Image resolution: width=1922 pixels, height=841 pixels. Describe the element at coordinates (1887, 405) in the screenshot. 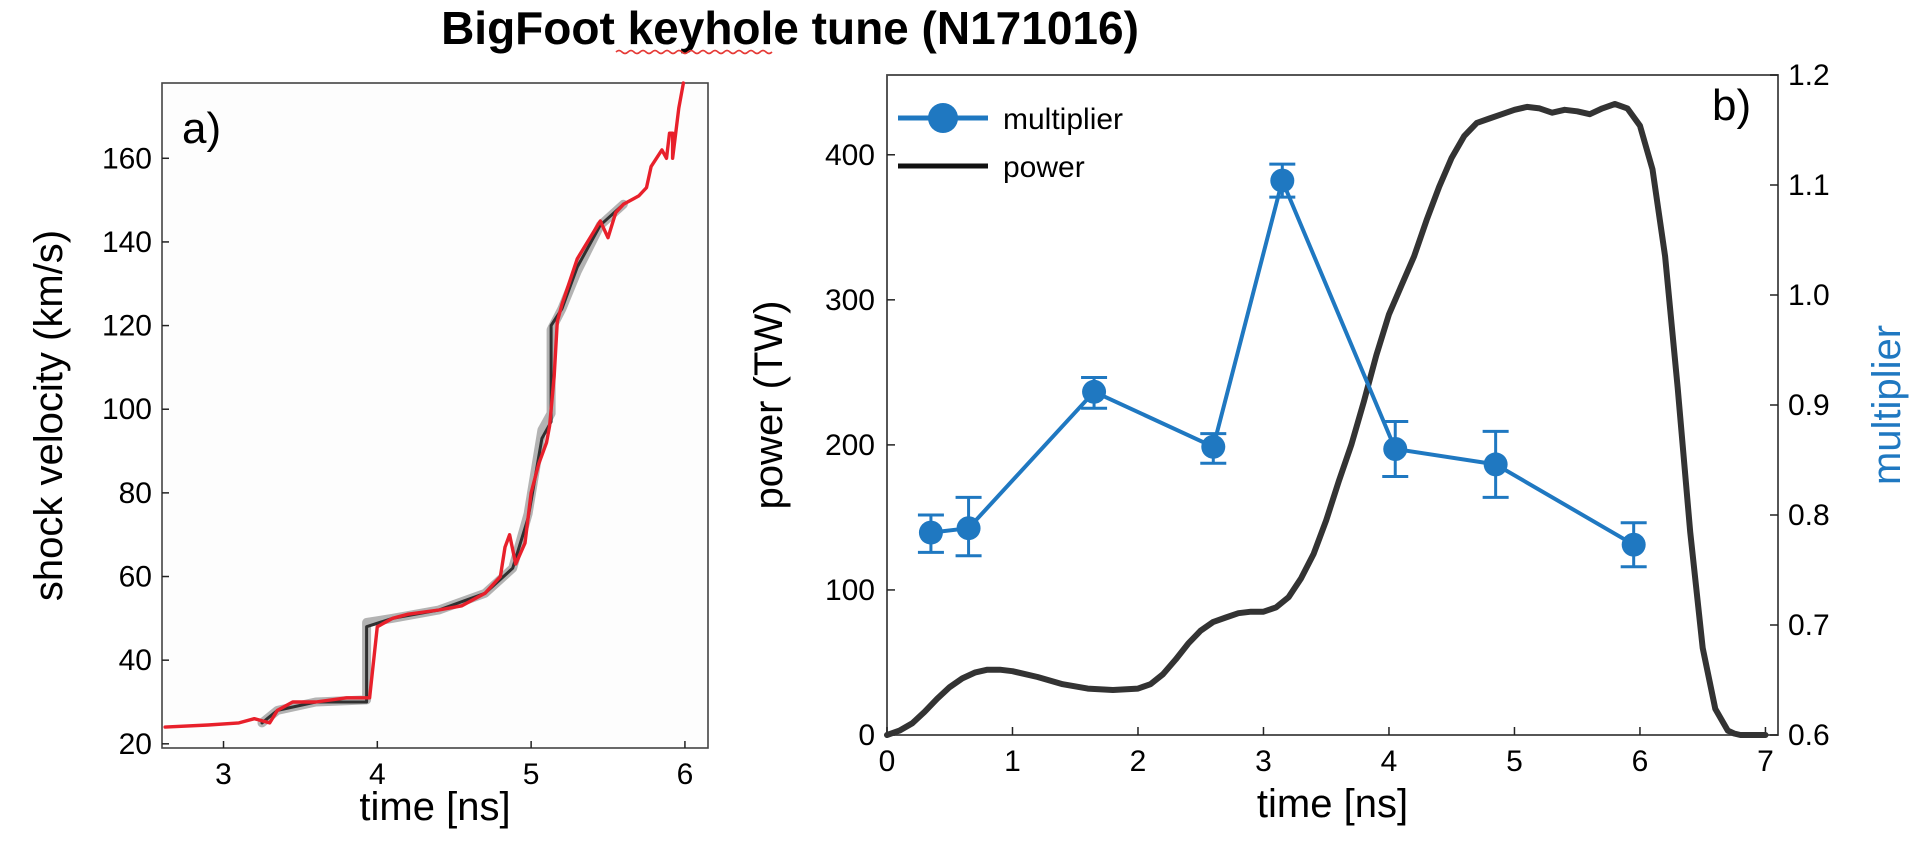

I see `y-right-axis-label-b: multiplier` at that location.